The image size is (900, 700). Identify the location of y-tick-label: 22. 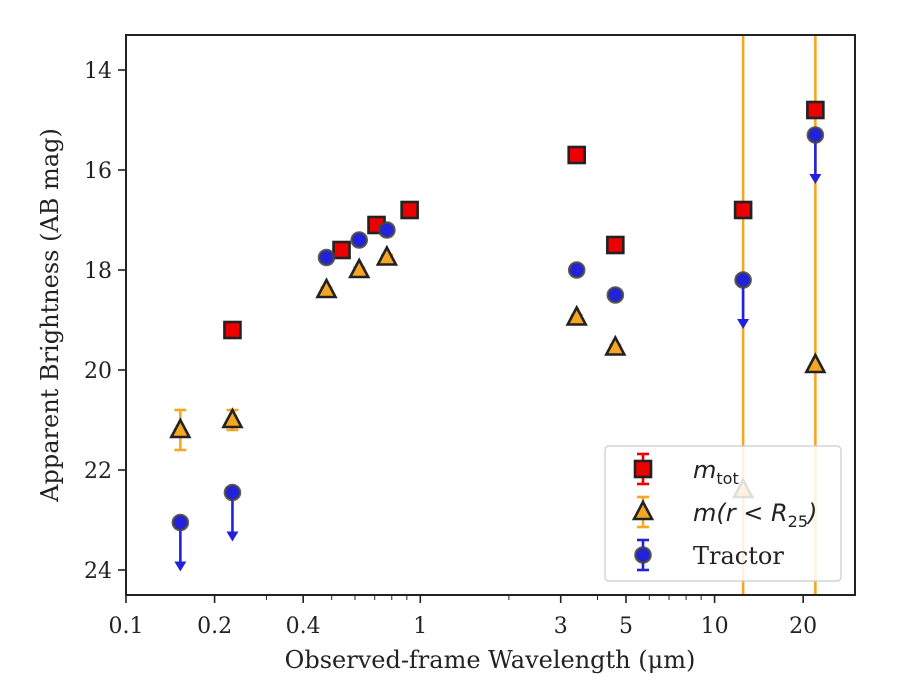
(98, 471).